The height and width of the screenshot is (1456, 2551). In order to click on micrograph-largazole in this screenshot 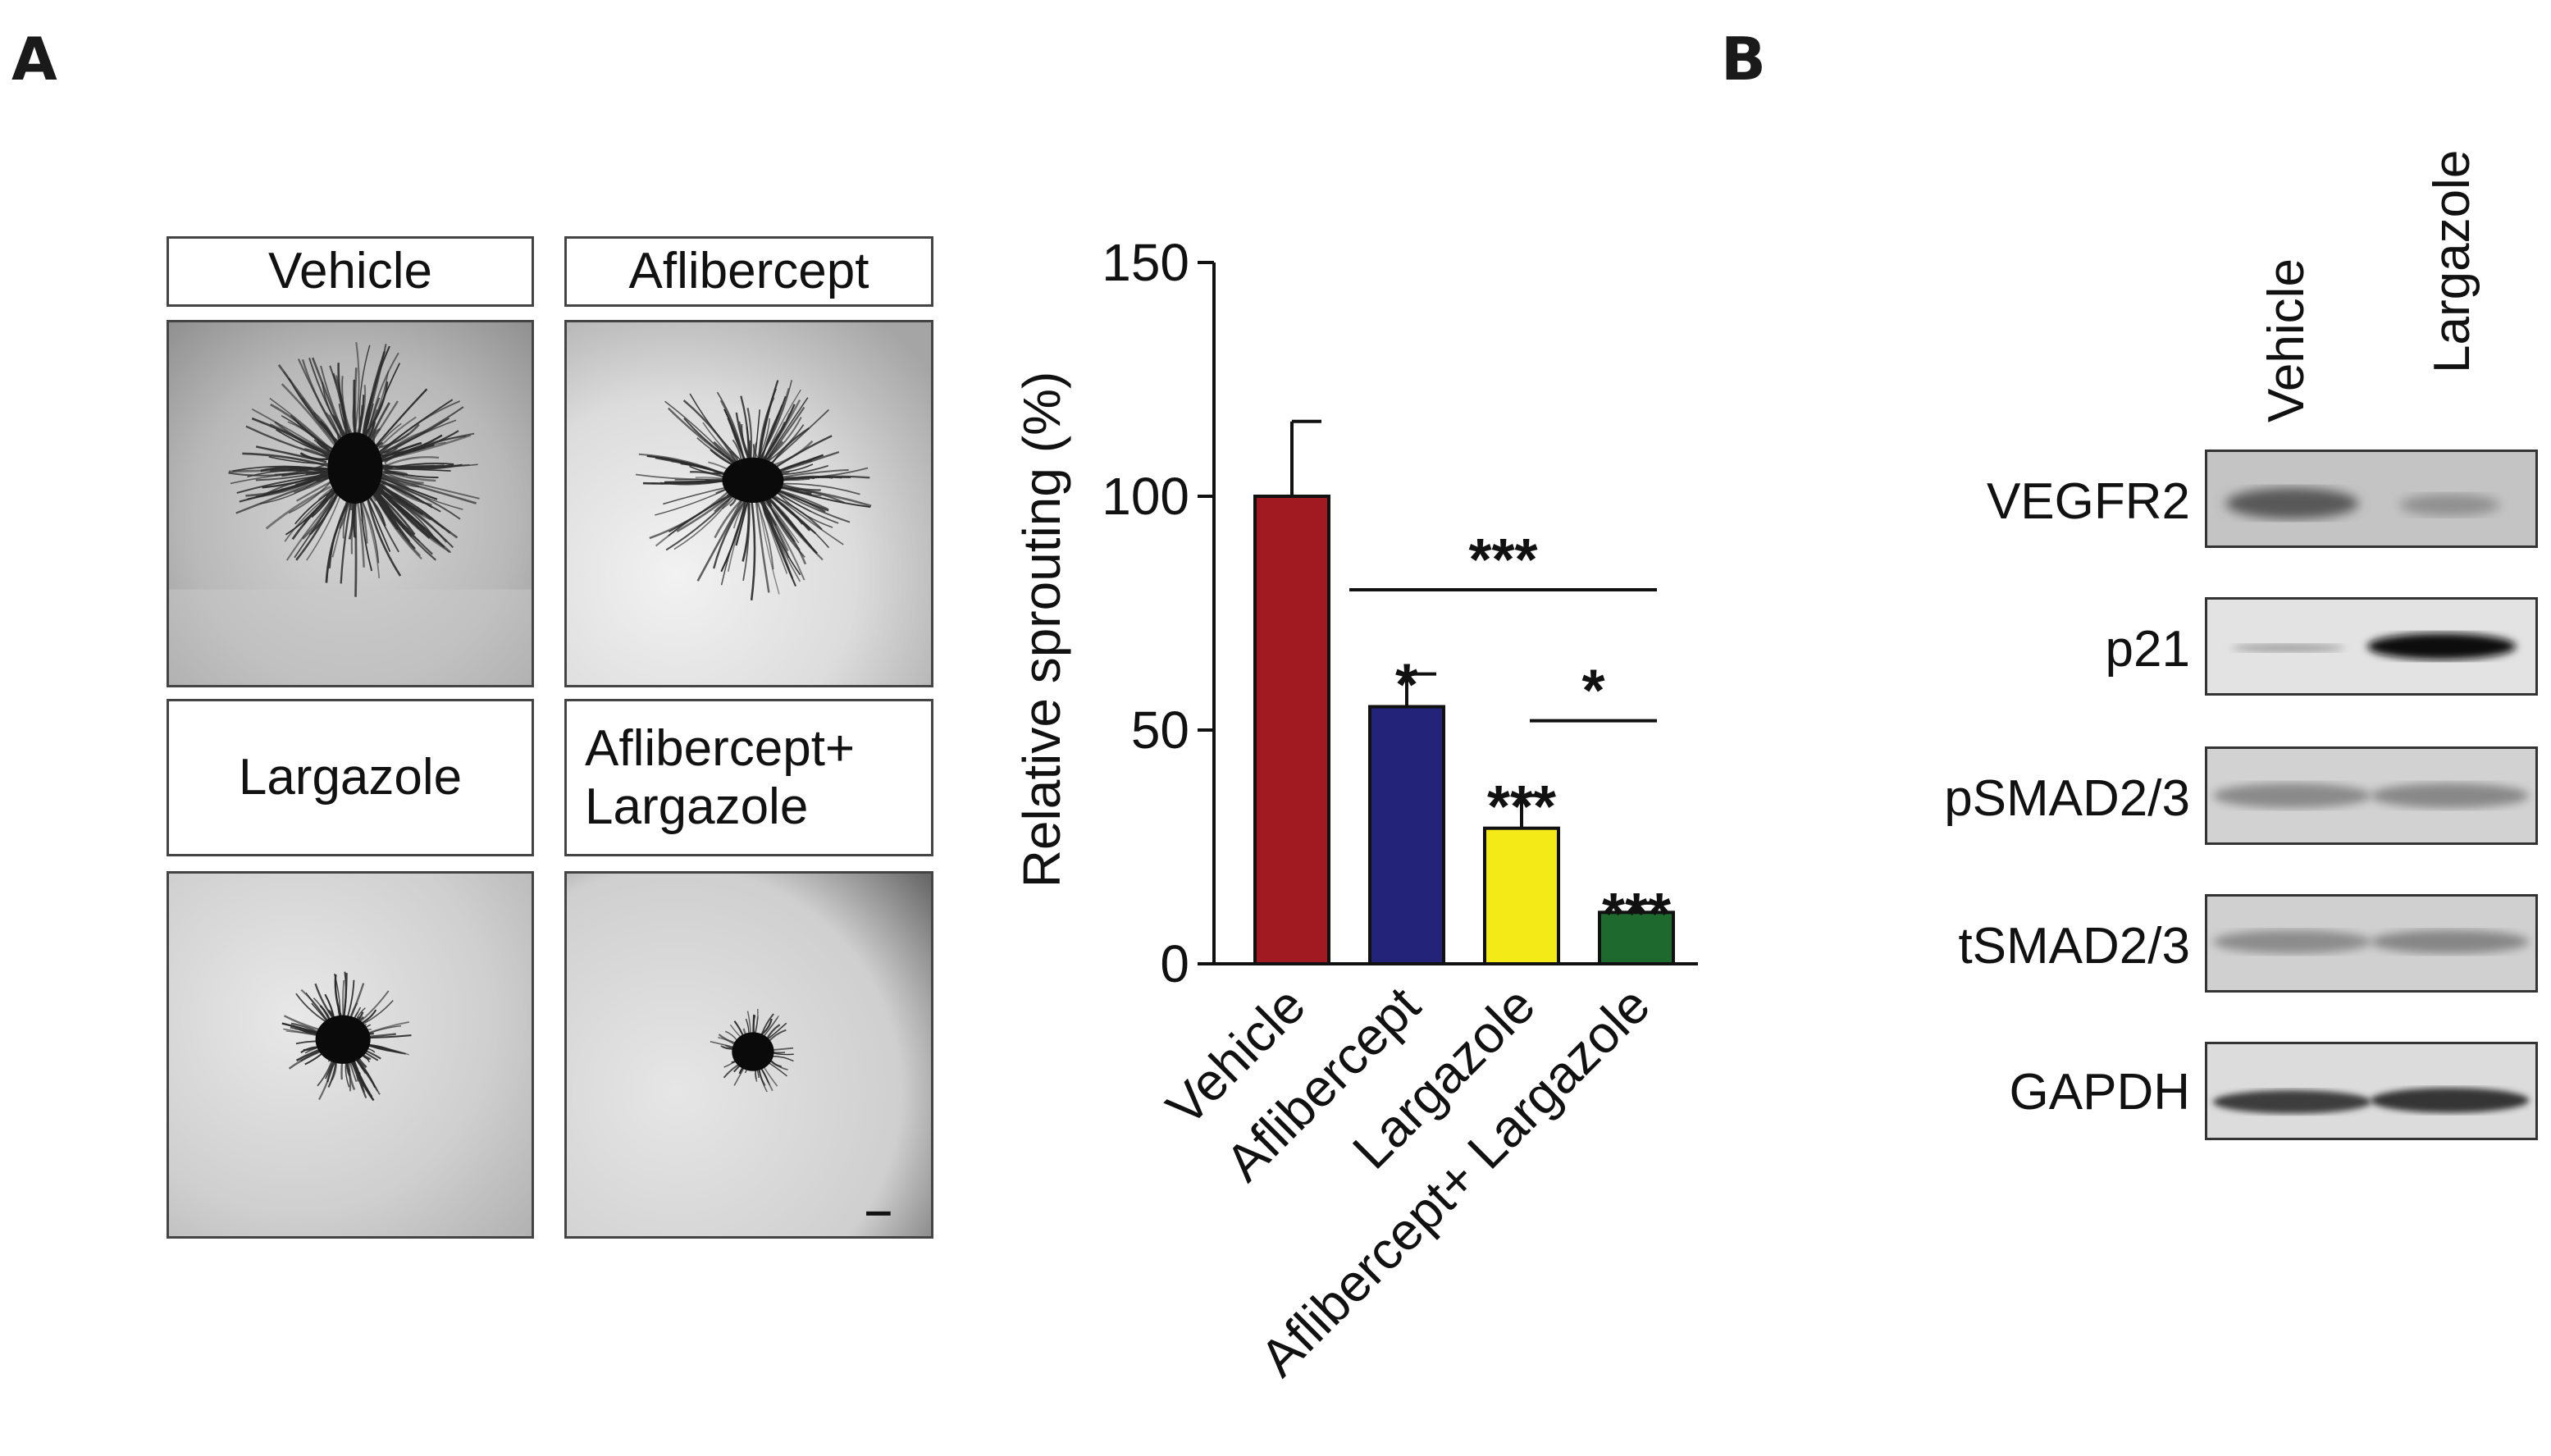, I will do `click(350, 1055)`.